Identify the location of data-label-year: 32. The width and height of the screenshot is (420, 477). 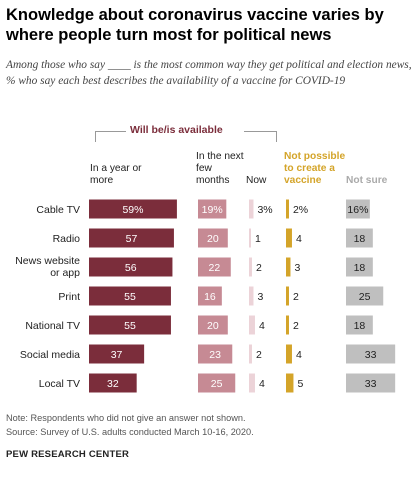
(113, 384).